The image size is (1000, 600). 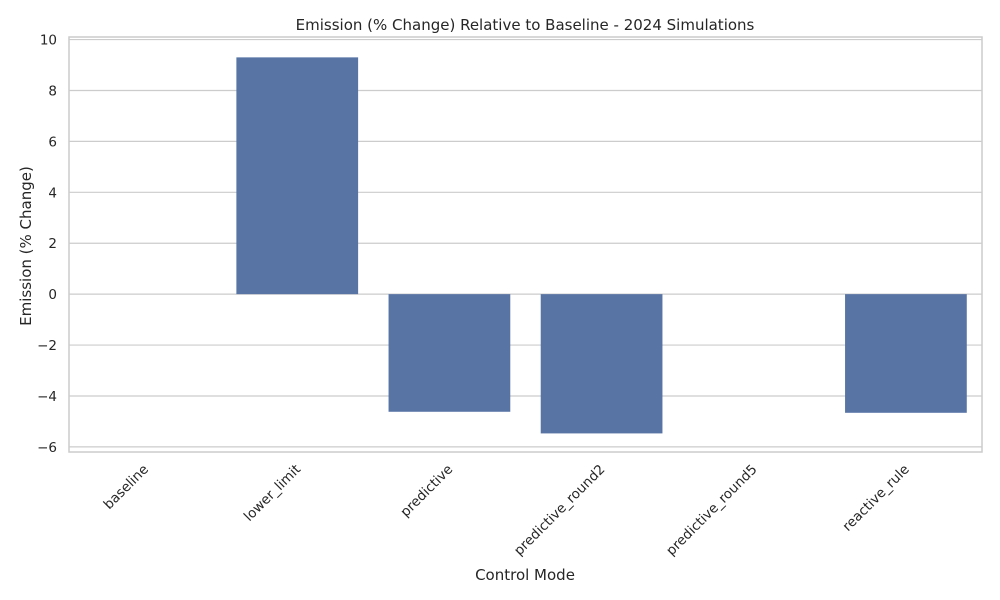 What do you see at coordinates (297, 176) in the screenshot?
I see `bar-lower-limit` at bounding box center [297, 176].